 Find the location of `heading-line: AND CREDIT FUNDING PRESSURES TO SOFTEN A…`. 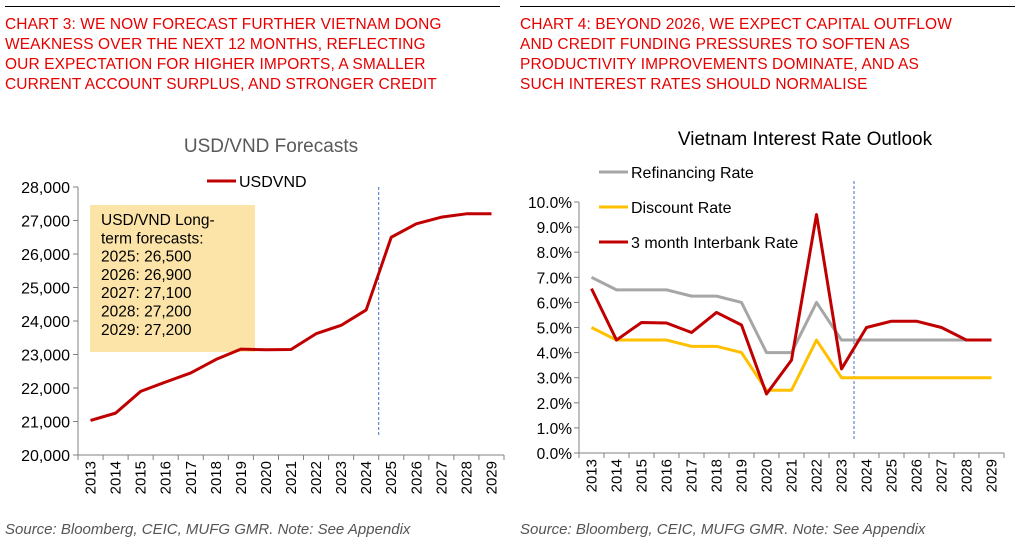

heading-line: AND CREDIT FUNDING PRESSURES TO SOFTEN A… is located at coordinates (715, 44).